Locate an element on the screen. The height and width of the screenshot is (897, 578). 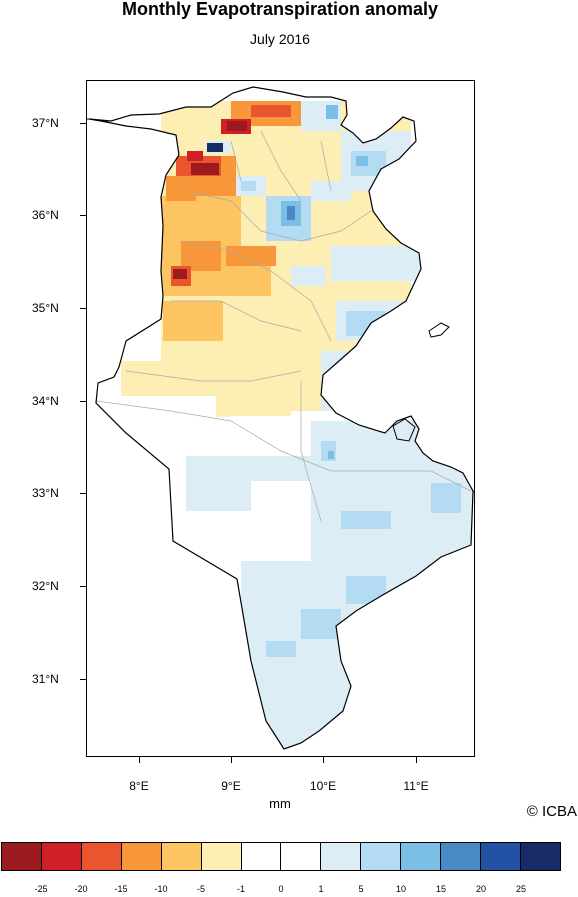
colorbar-label: 15 is located at coordinates (441, 889).